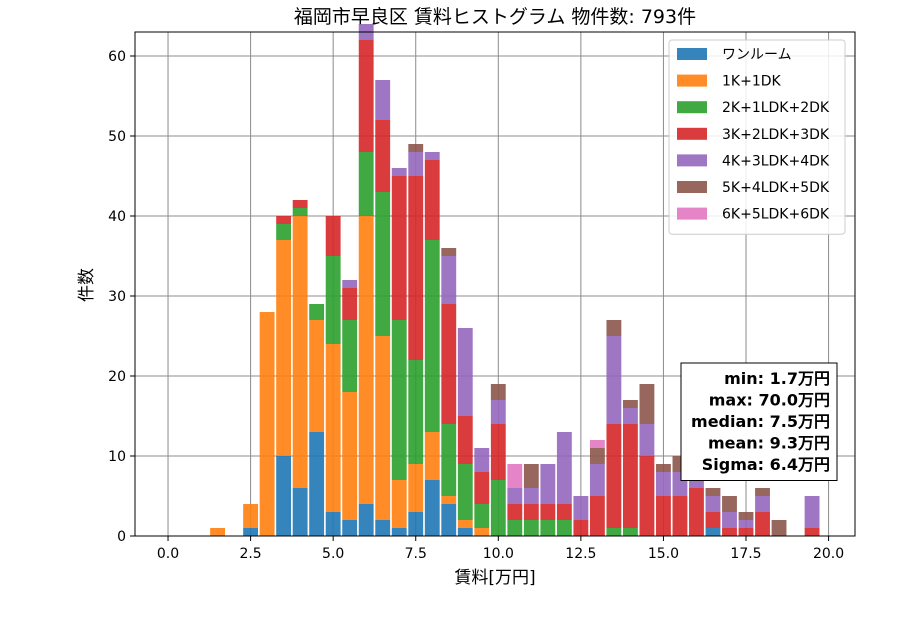  Describe the element at coordinates (757, 55) in the screenshot. I see `legend-label: ワンルーム` at that location.